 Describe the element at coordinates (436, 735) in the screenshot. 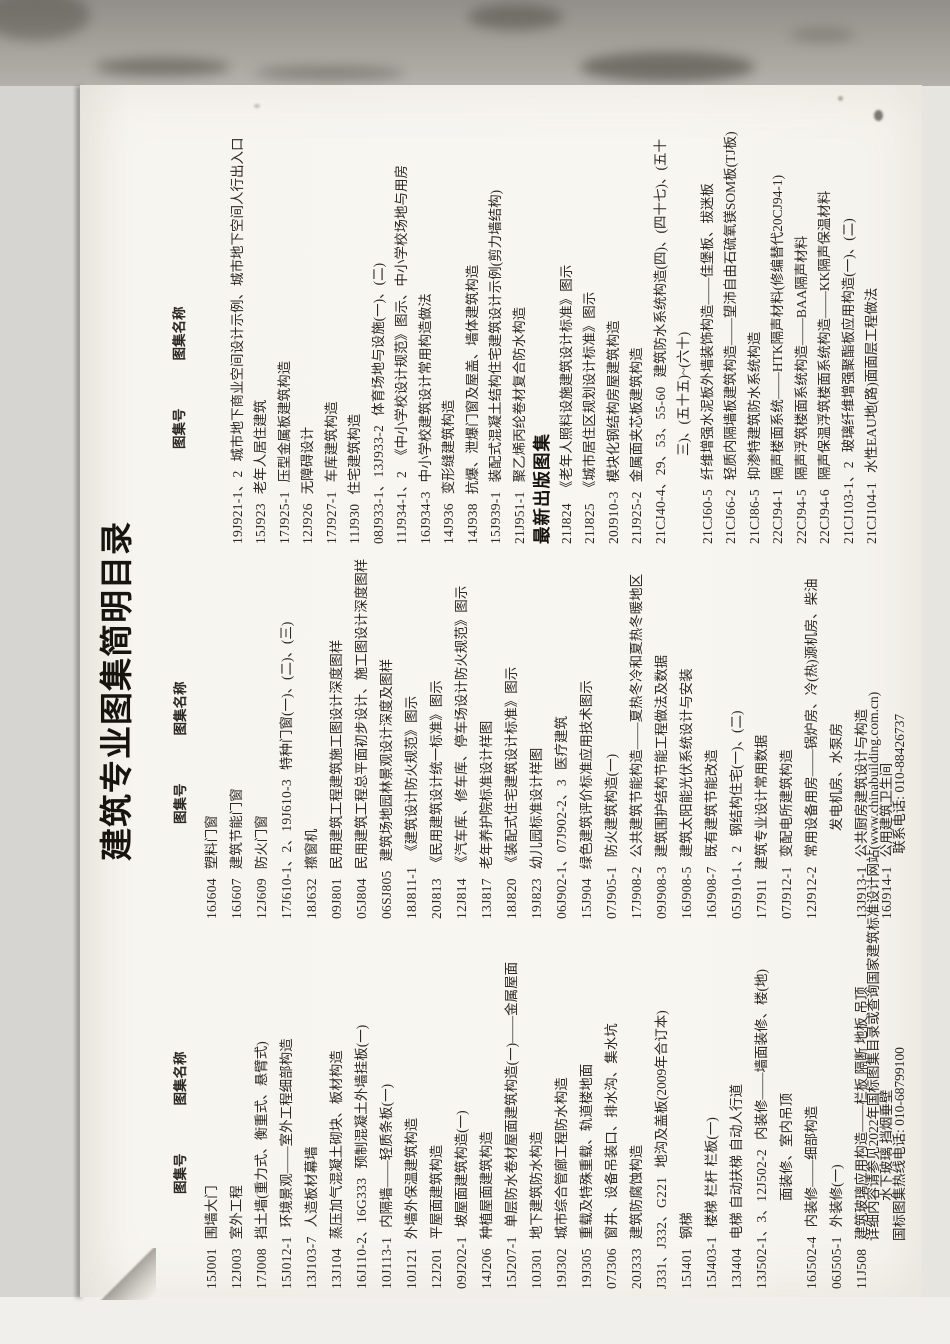

I see `catalog-entry: 20J813 《民用建筑设计统一标准》图示` at that location.